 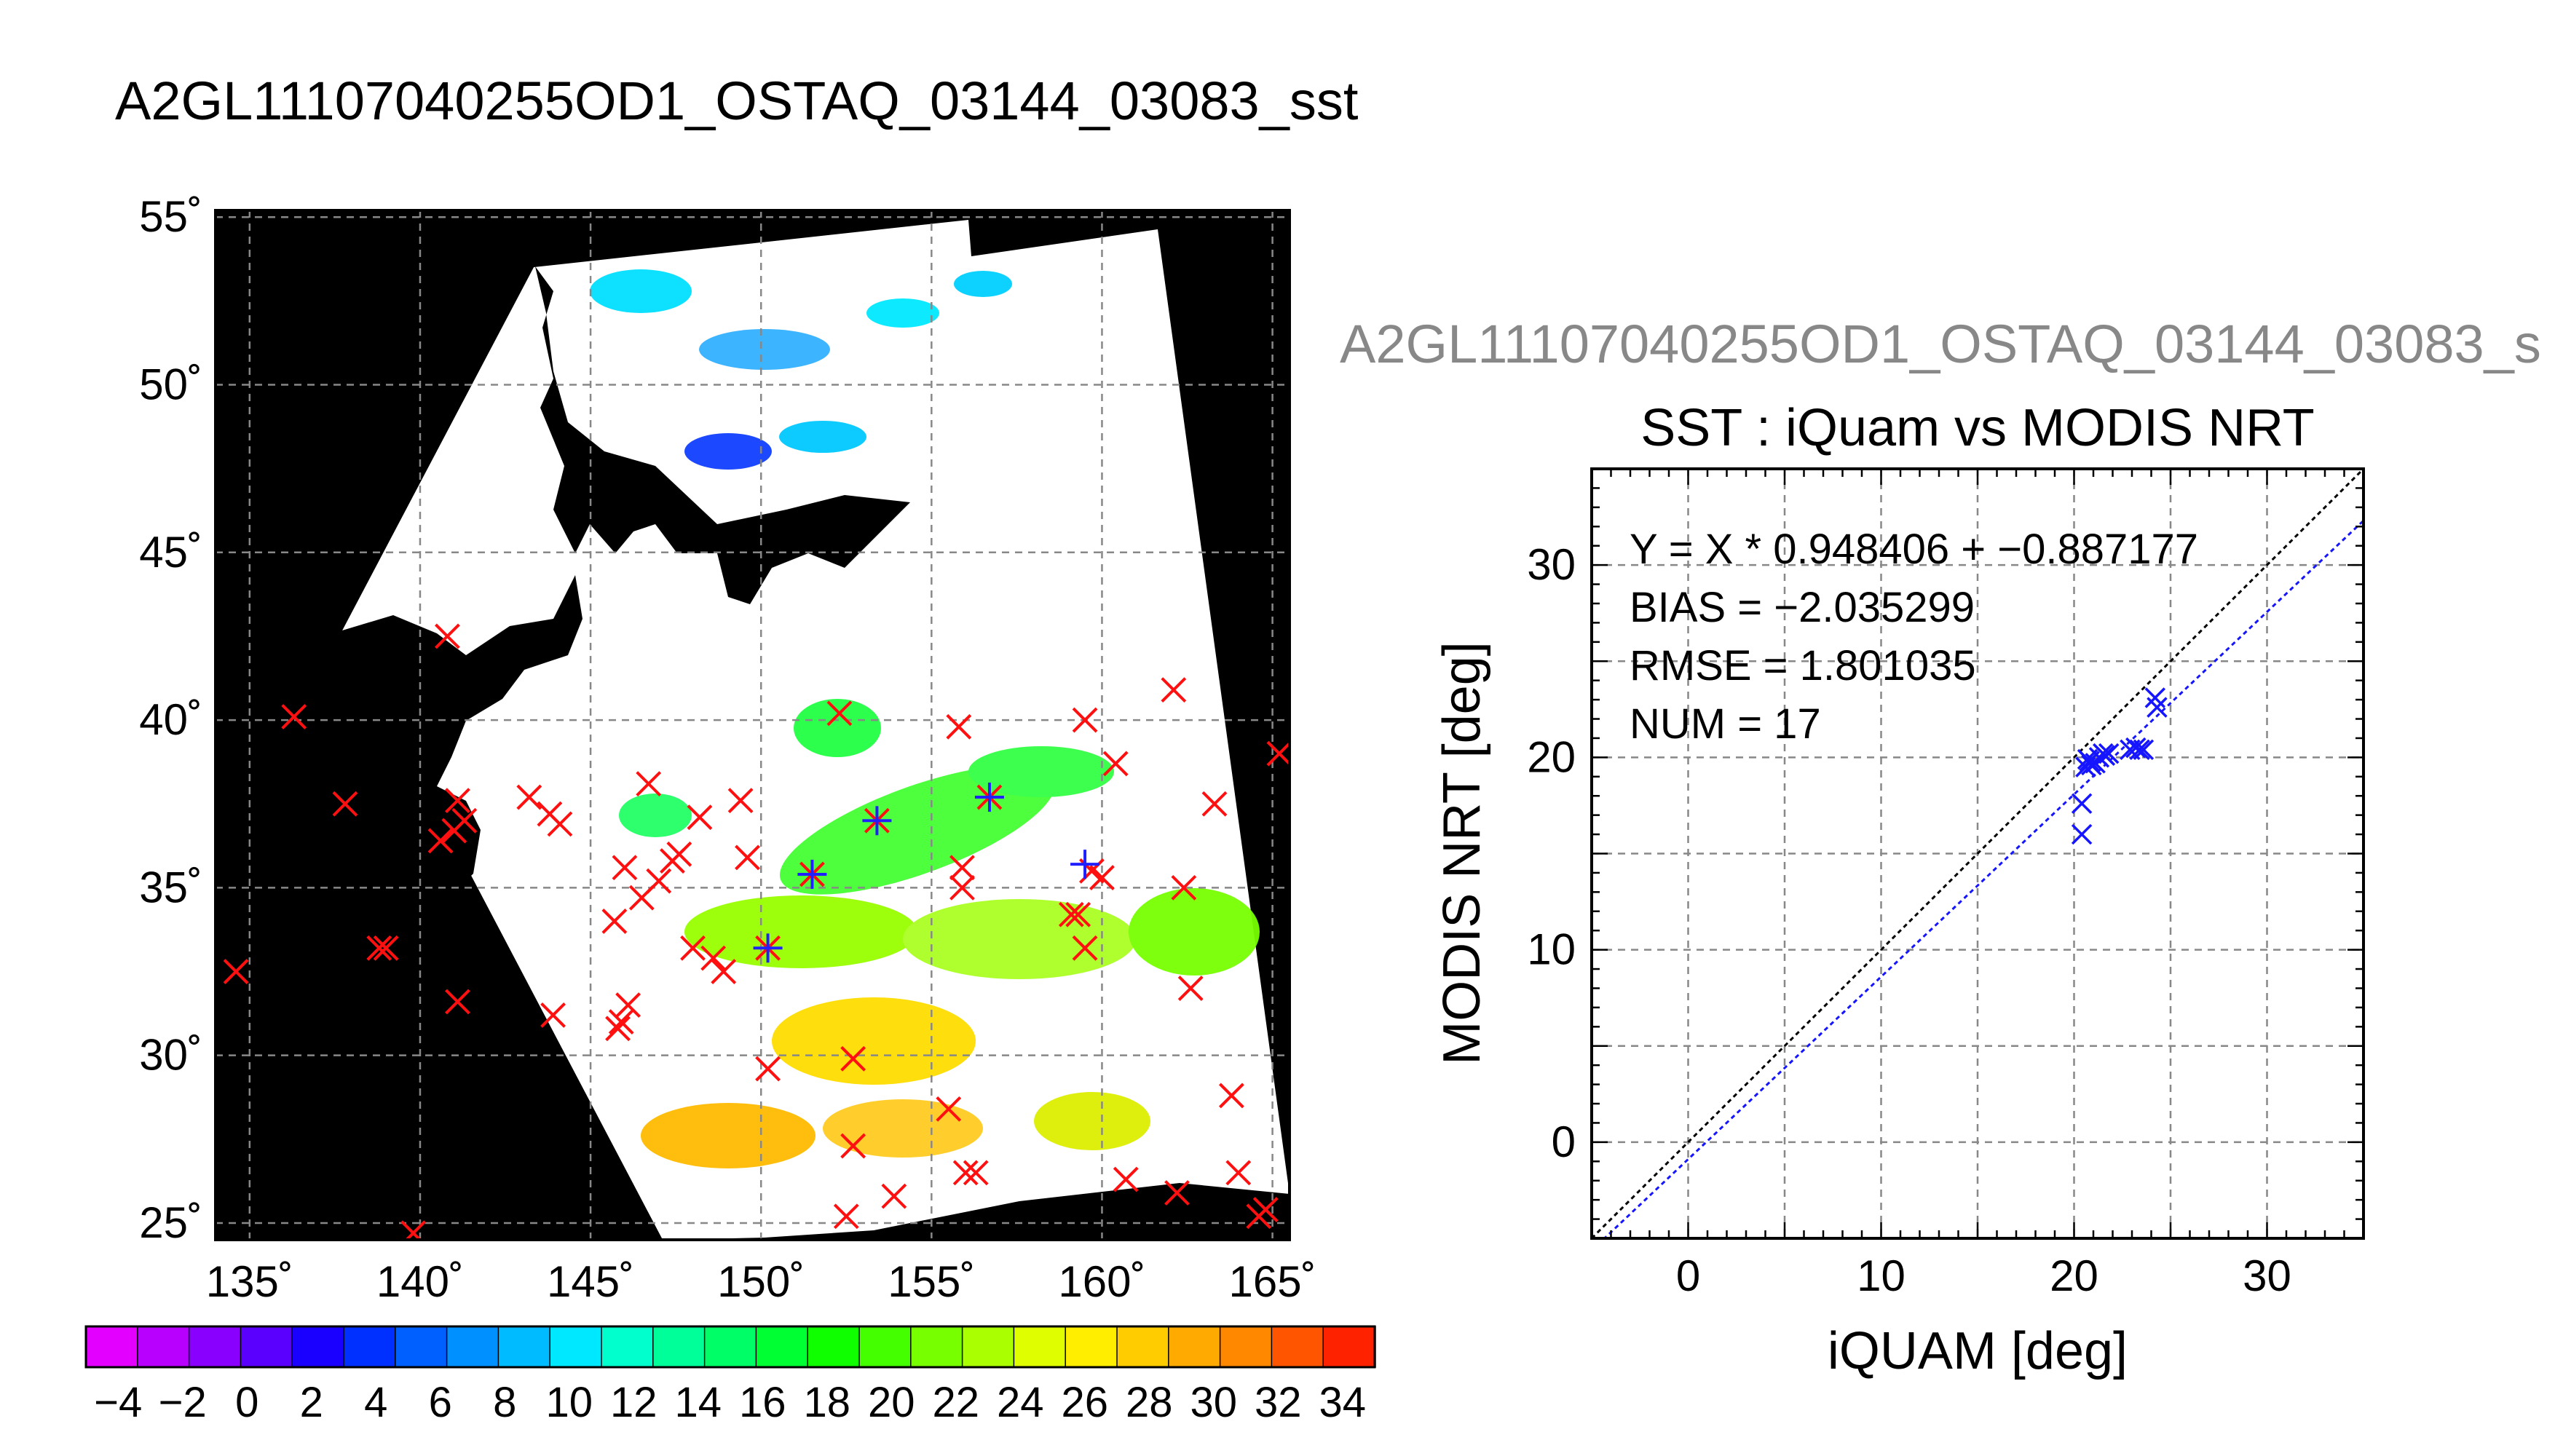 What do you see at coordinates (170, 384) in the screenshot?
I see `map-lat-tick-label: 50˚` at bounding box center [170, 384].